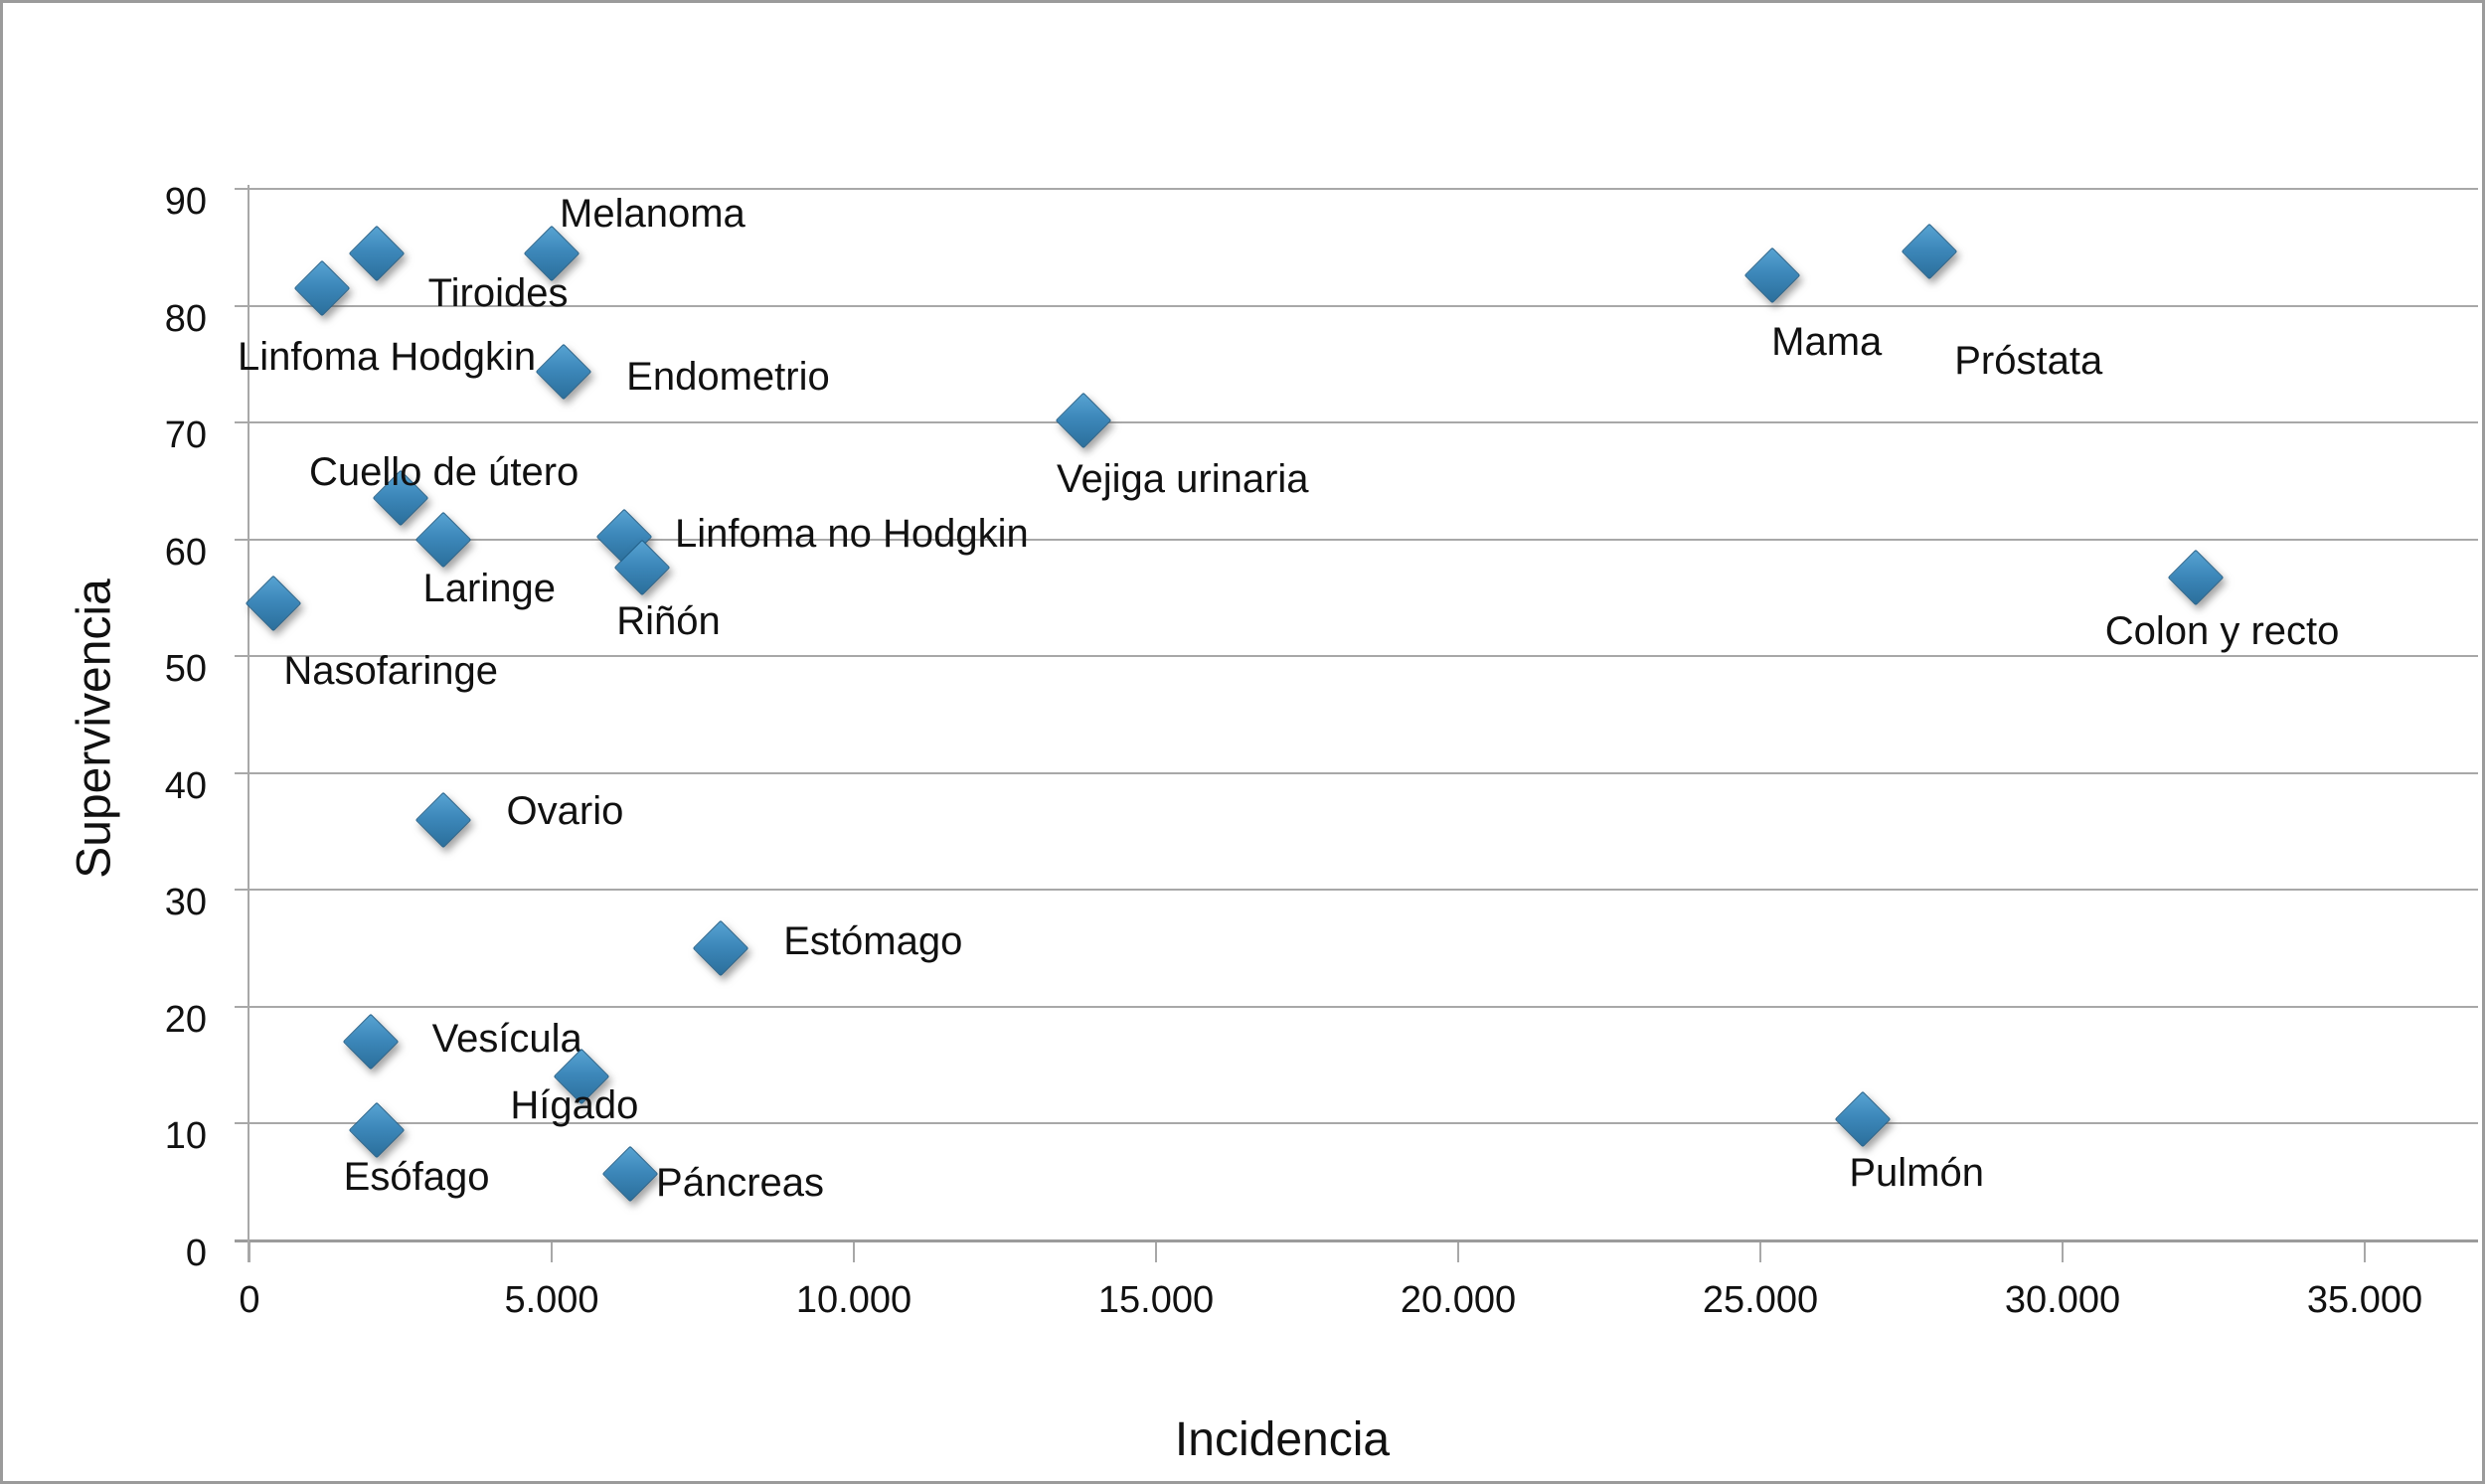 This screenshot has height=1484, width=2485. What do you see at coordinates (506, 1038) in the screenshot?
I see `data-point-label: Vesícula` at bounding box center [506, 1038].